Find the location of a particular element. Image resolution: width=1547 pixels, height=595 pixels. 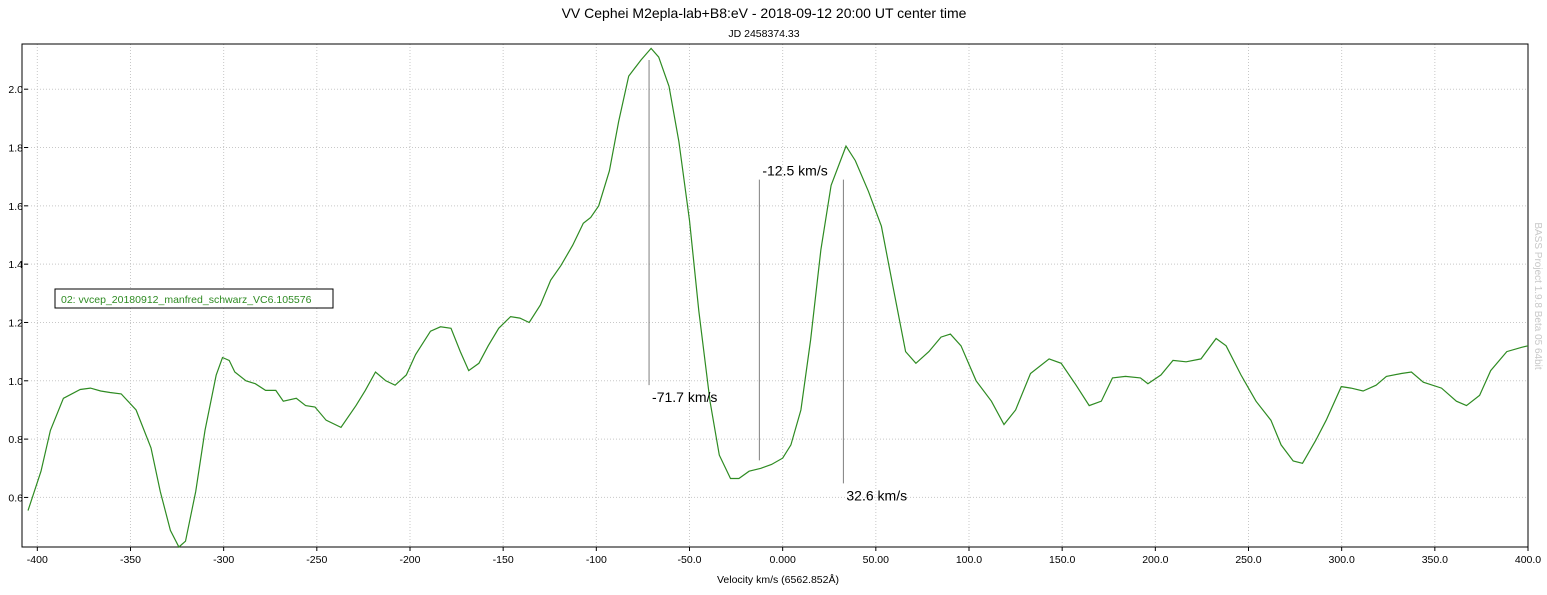

legend-box is located at coordinates (194, 298).